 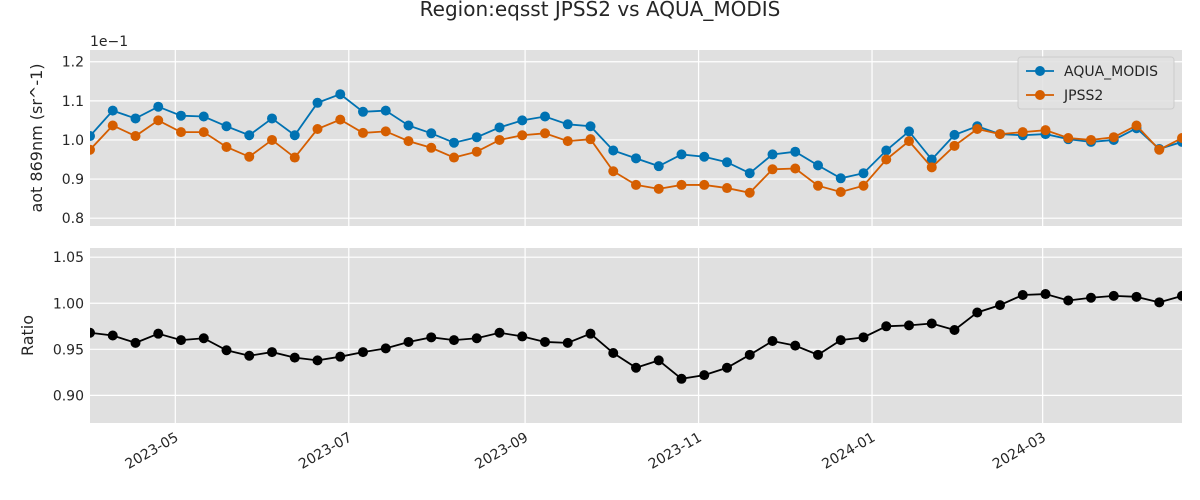 I want to click on y-offset-text: 1e−1, so click(x=109, y=42).